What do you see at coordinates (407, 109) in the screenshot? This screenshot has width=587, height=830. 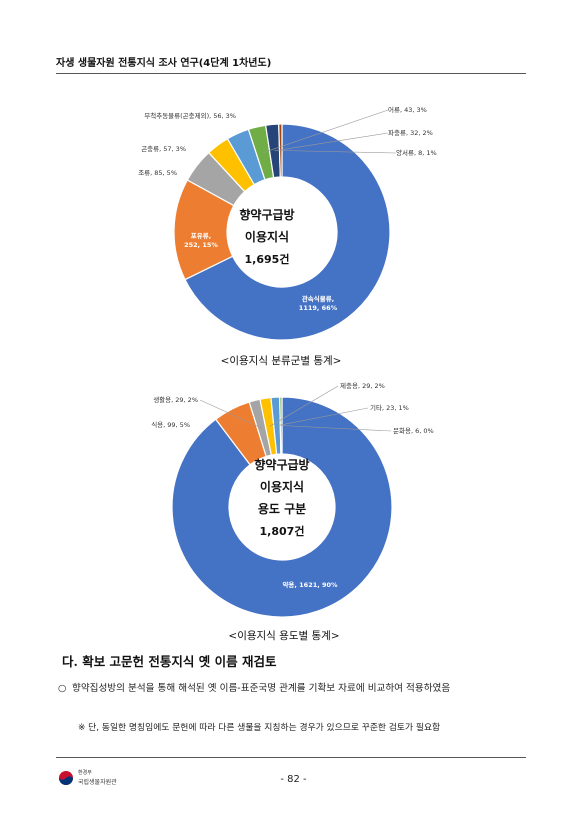 I see `data-label: 어류, 43, 3%` at bounding box center [407, 109].